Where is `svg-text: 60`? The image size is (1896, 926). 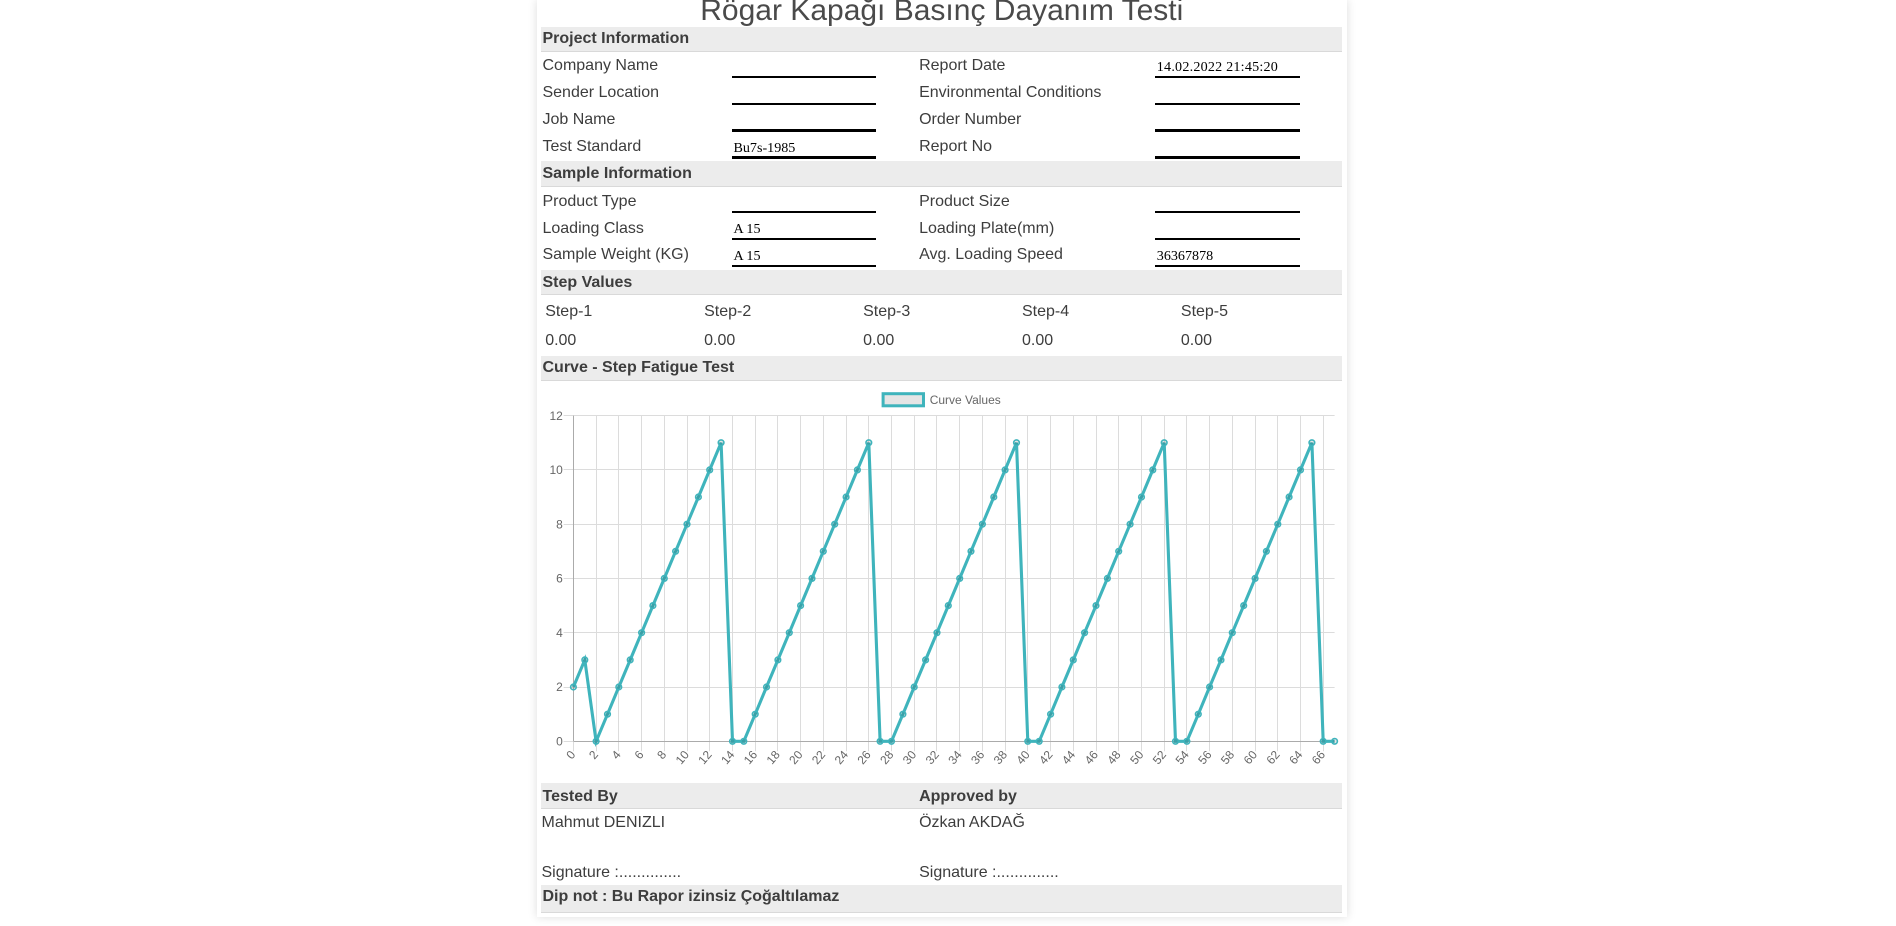 svg-text: 60 is located at coordinates (1250, 757).